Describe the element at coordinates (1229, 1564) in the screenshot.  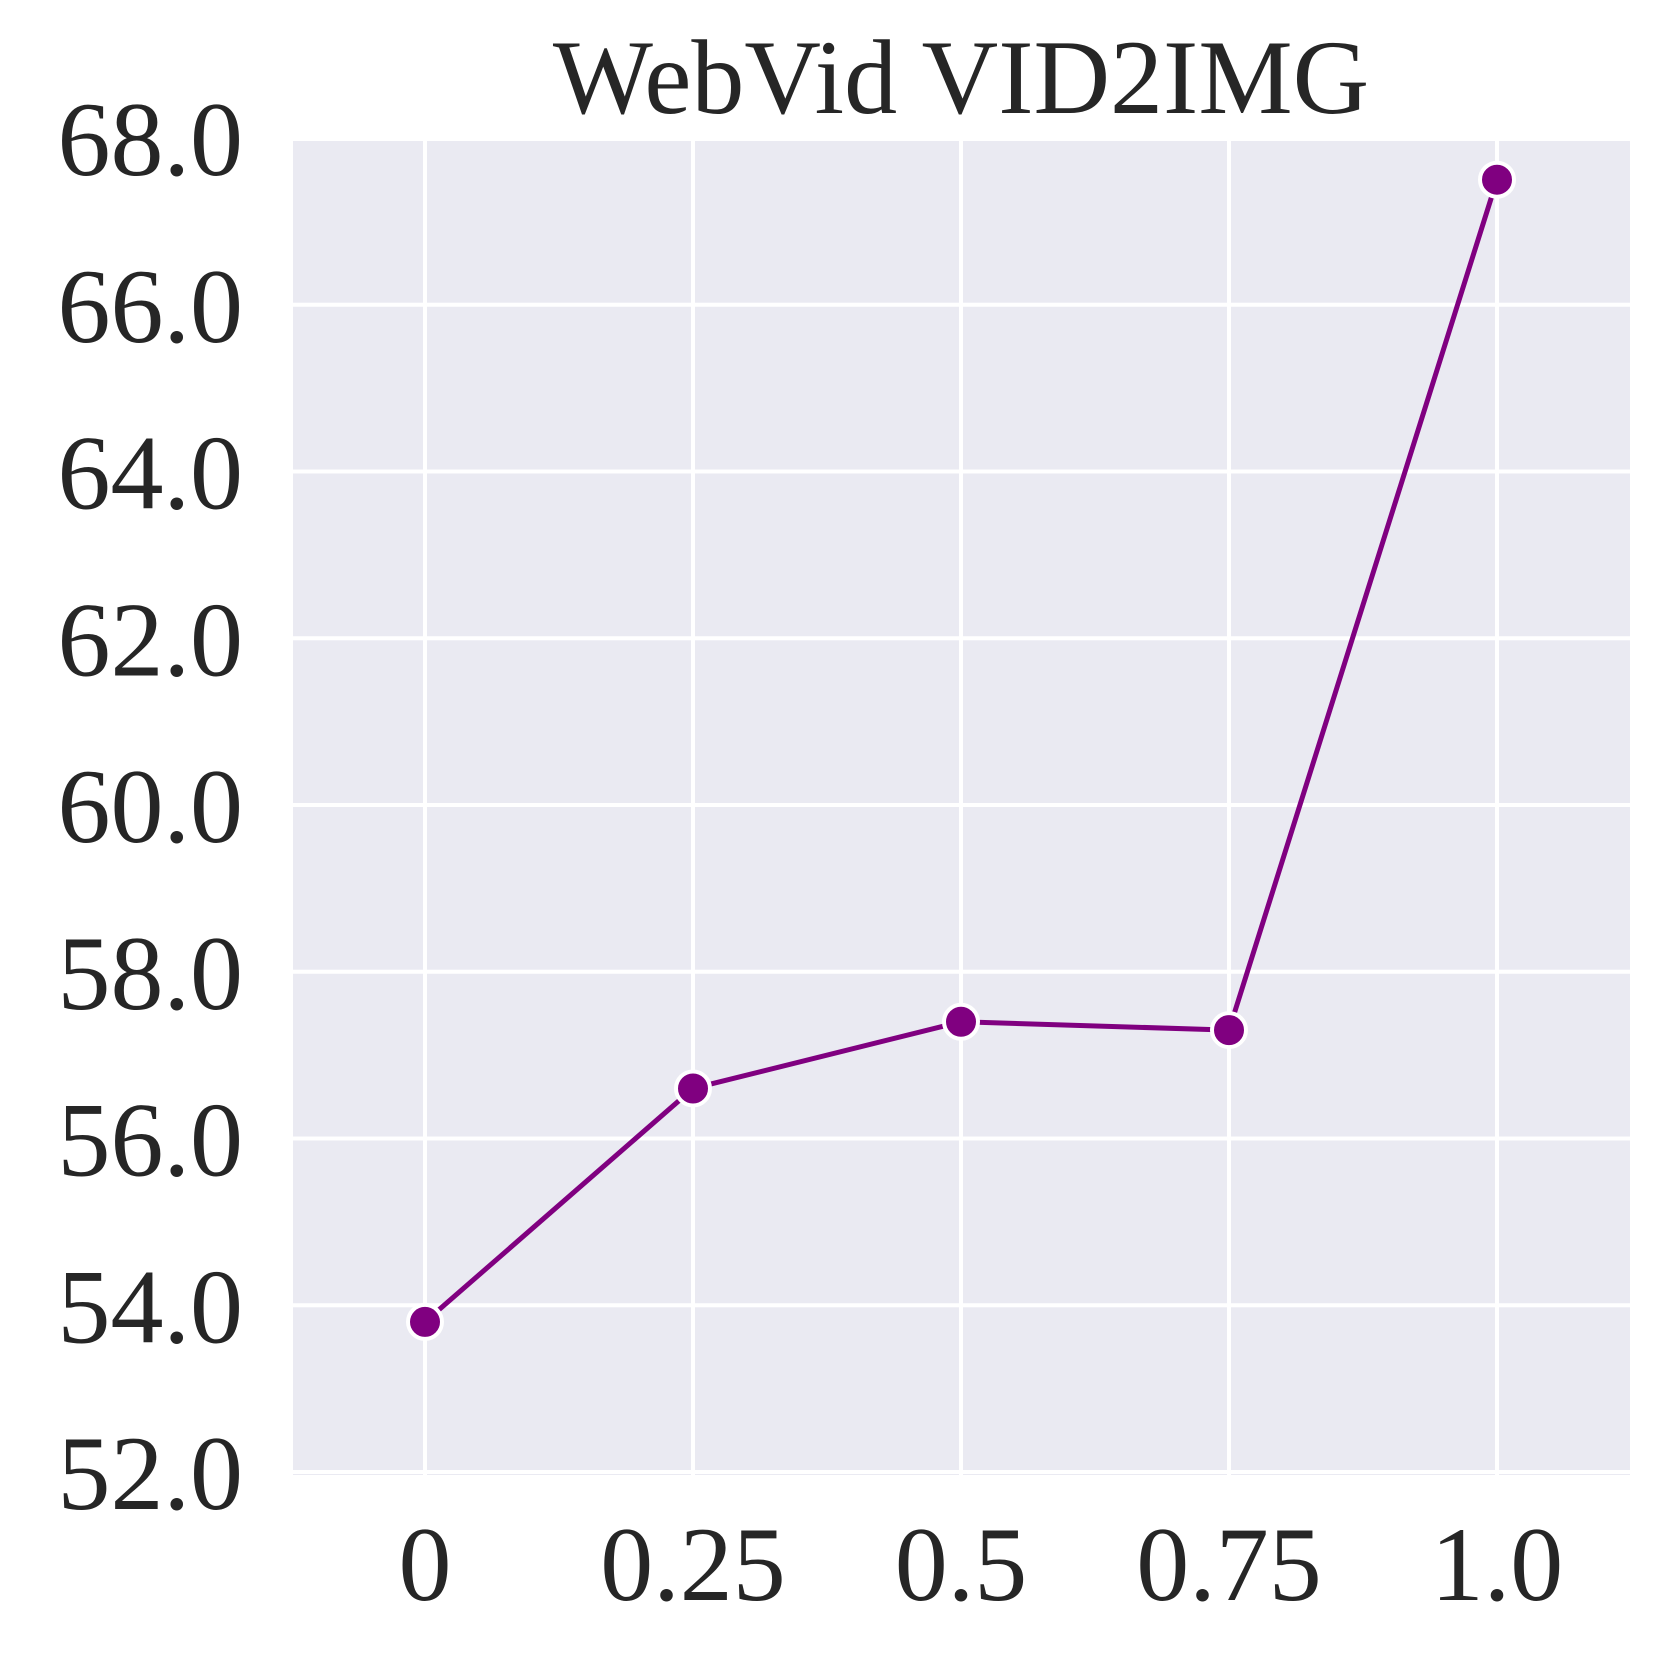
I see `x-tick-label: 0.75` at that location.